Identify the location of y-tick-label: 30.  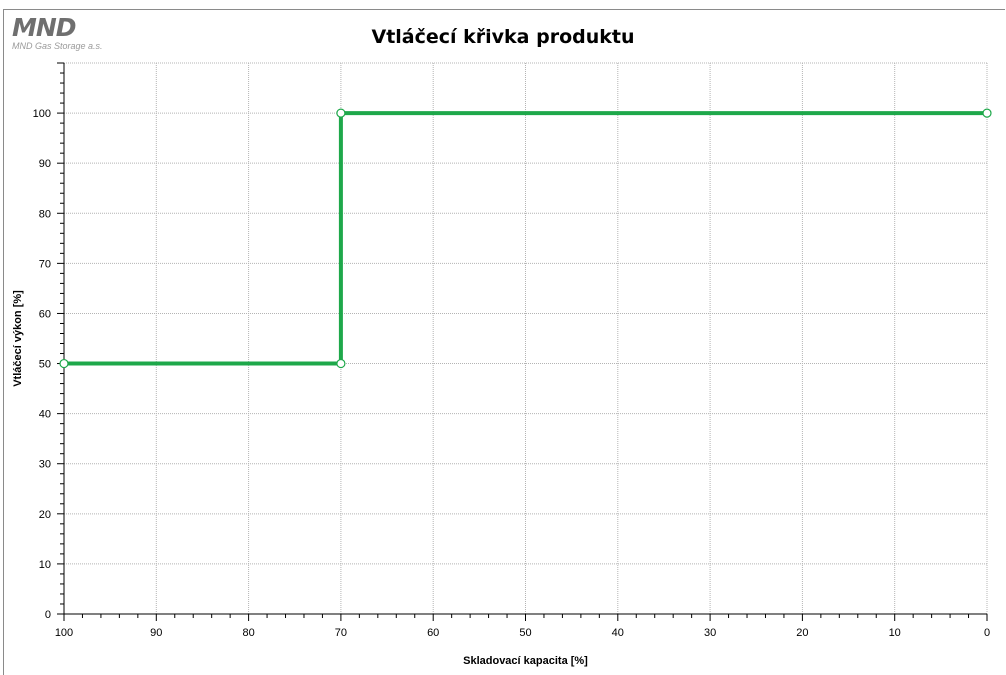
(45, 465).